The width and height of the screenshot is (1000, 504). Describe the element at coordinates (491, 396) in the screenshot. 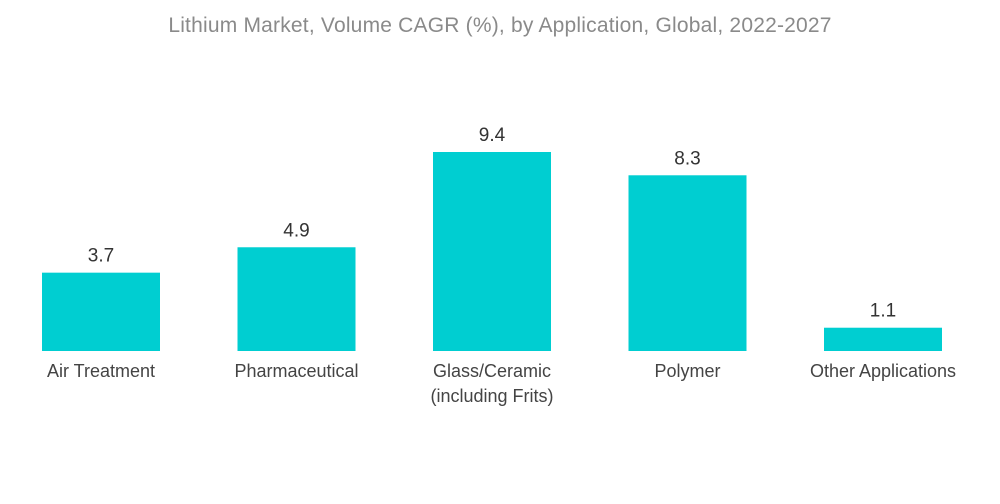

I see `category-label-2-line-1: (including Frits)` at that location.